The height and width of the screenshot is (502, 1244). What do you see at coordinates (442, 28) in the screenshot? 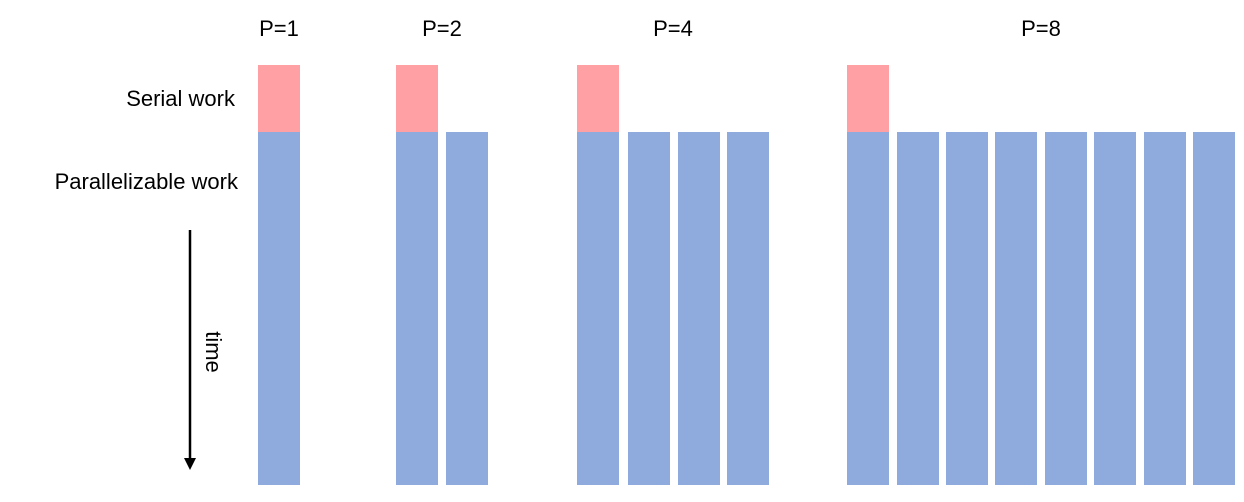
I see `group-title: P=2` at bounding box center [442, 28].